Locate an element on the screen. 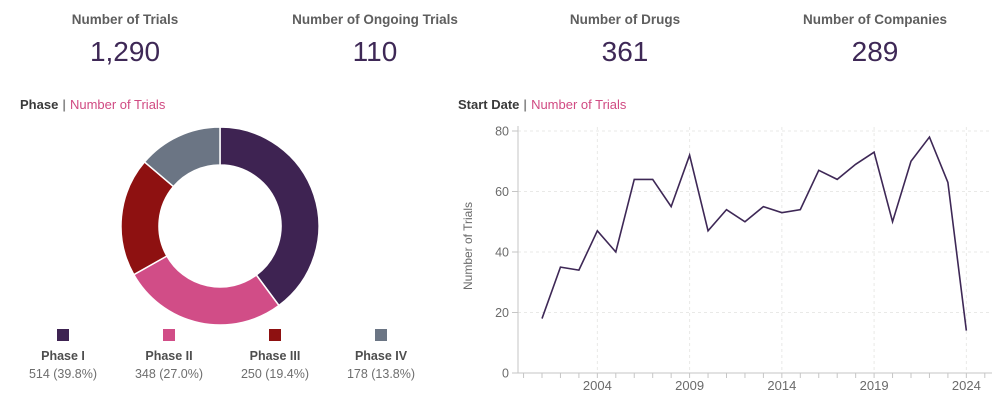 The image size is (1000, 413). start-date-chart-title: Start Date | Number of Trials is located at coordinates (542, 104).